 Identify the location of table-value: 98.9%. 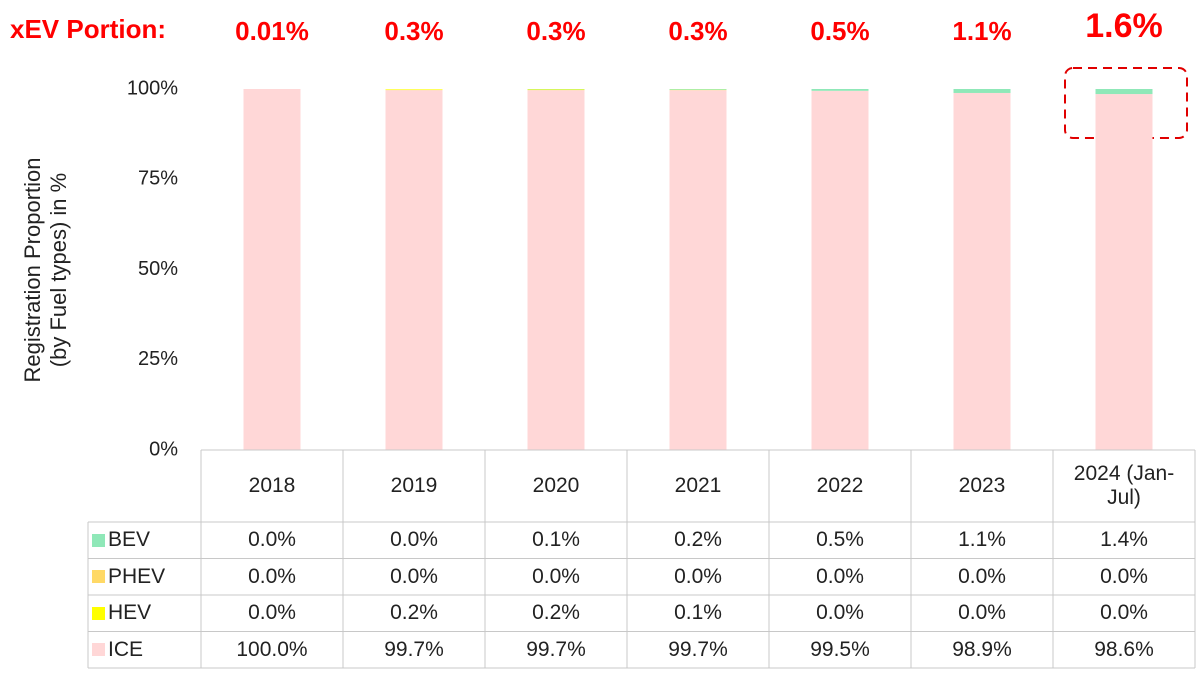
(982, 649).